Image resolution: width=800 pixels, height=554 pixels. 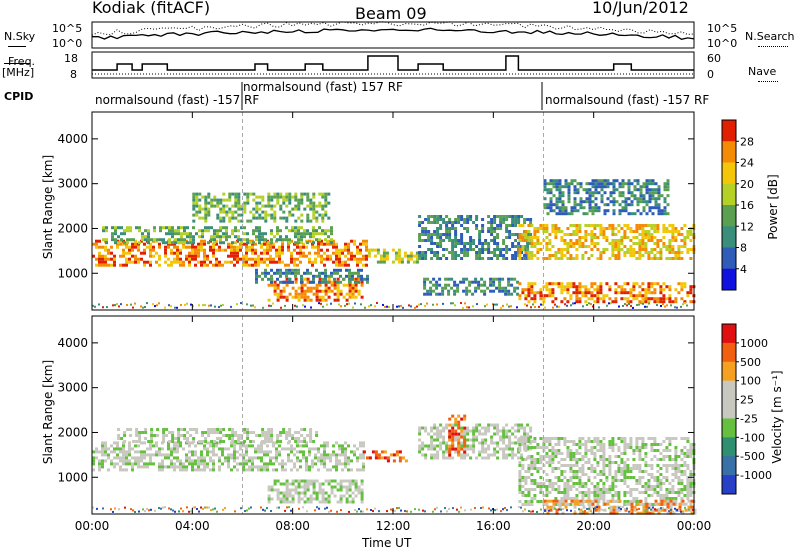 What do you see at coordinates (73, 74) in the screenshot?
I see `freq-left-bottom: 8` at bounding box center [73, 74].